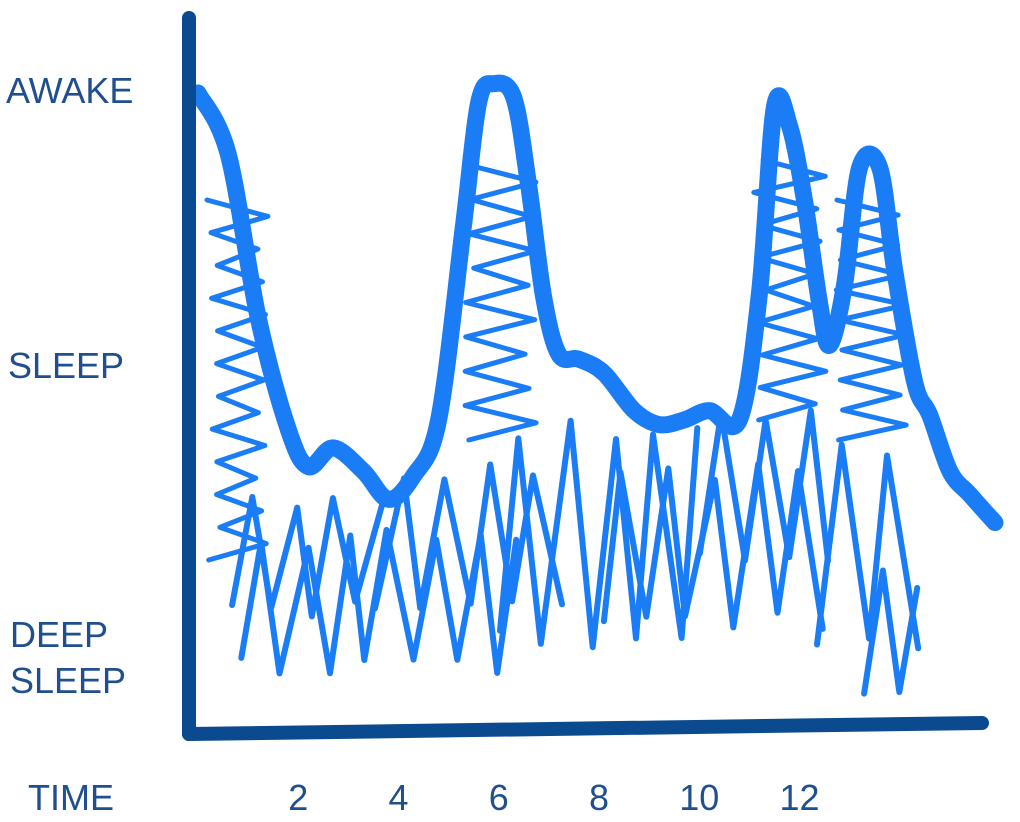 Image resolution: width=1020 pixels, height=822 pixels. Describe the element at coordinates (70, 90) in the screenshot. I see `y-level-awake: AWAKE` at that location.